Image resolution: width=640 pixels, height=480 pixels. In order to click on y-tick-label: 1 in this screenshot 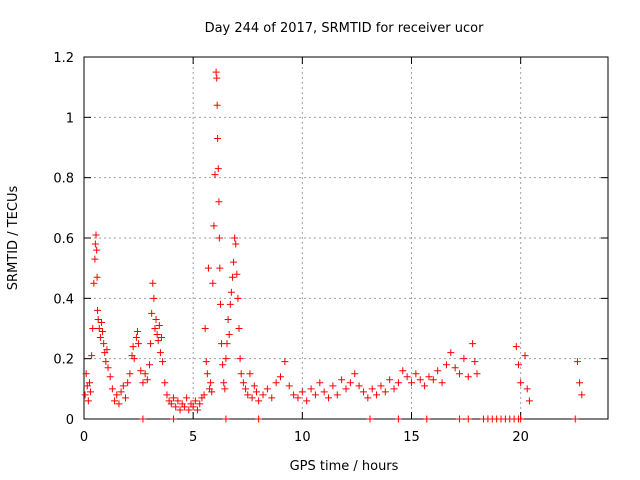, I will do `click(70, 118)`.